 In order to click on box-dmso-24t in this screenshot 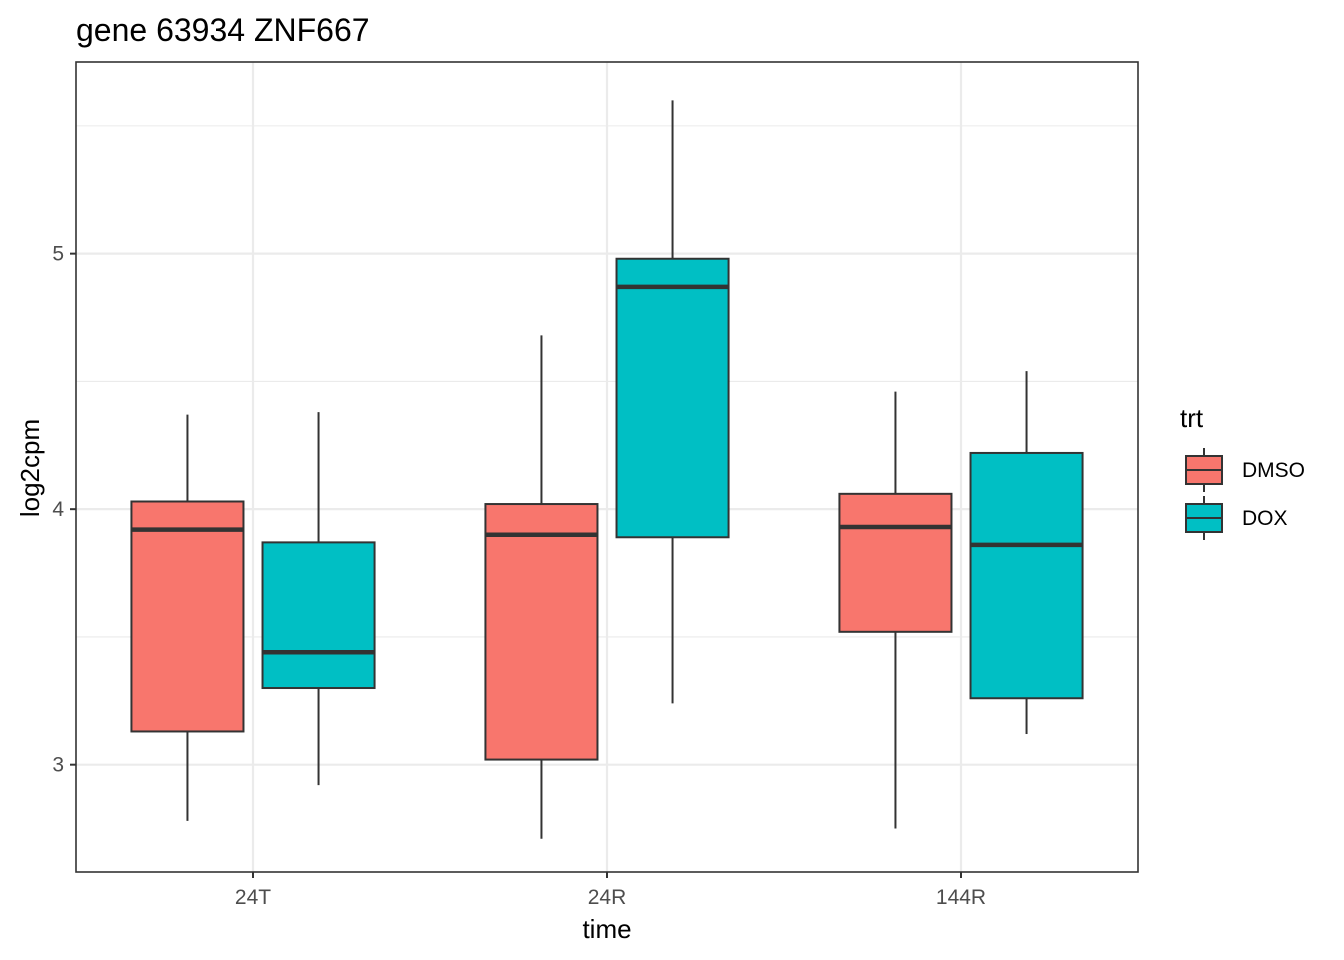, I will do `click(187, 617)`.